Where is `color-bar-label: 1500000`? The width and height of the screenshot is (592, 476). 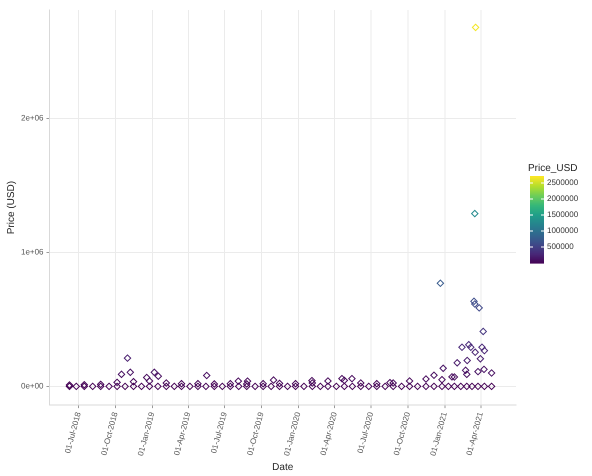 color-bar-label: 1500000 is located at coordinates (563, 215).